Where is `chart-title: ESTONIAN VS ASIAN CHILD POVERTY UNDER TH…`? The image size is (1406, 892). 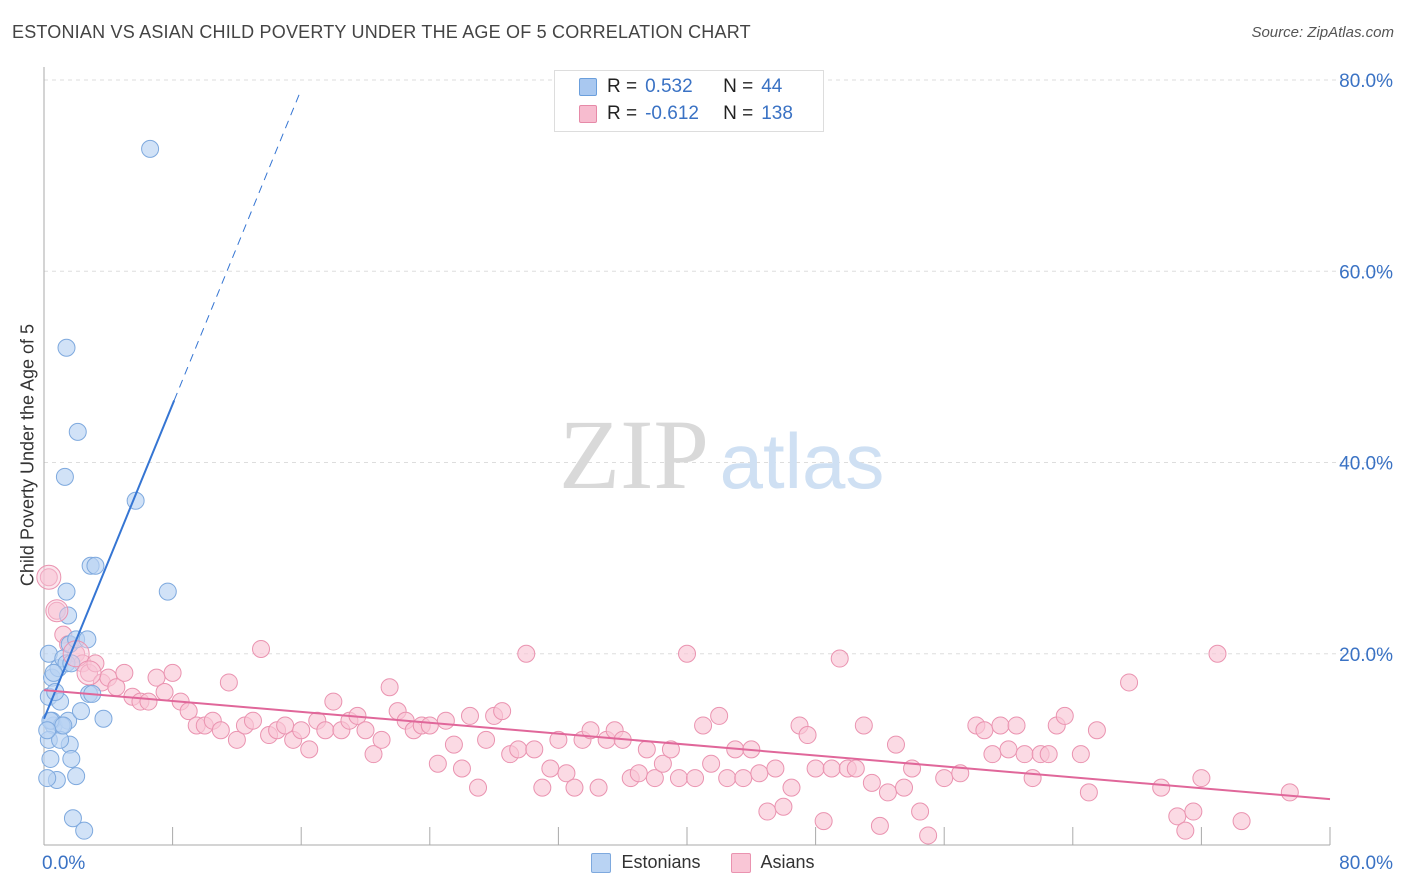 chart-title: ESTONIAN VS ASIAN CHILD POVERTY UNDER TH… is located at coordinates (381, 32).